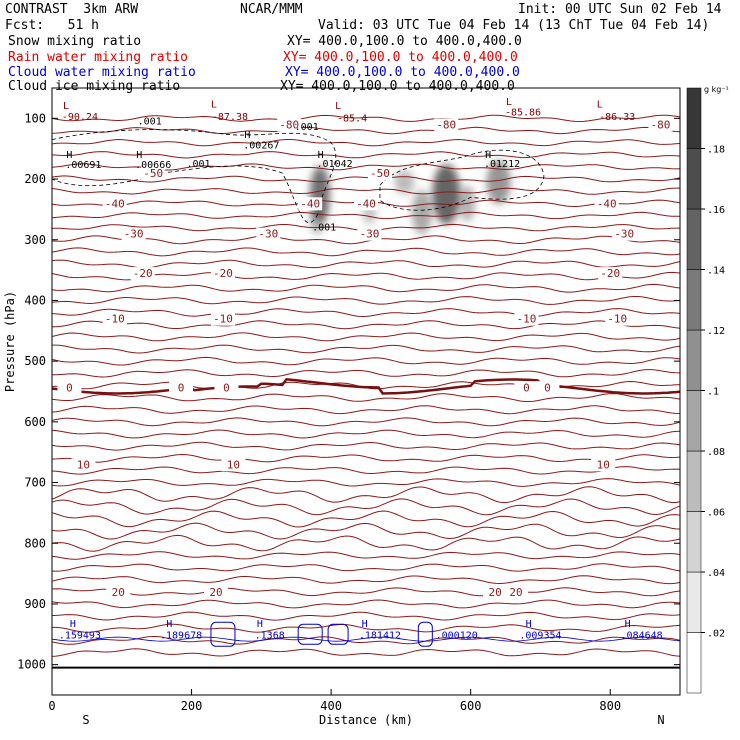  I want to click on cloud-water-outline, so click(338, 634).